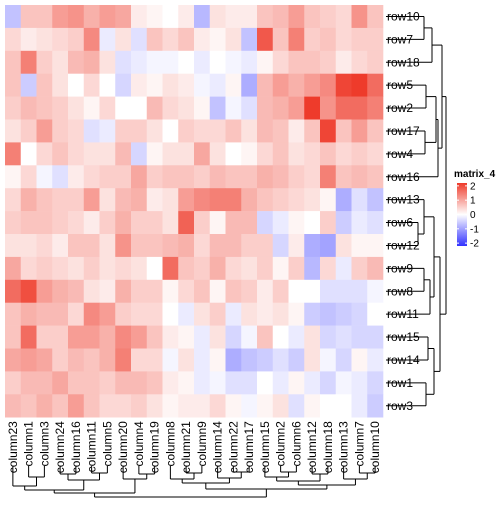 The height and width of the screenshot is (509, 504). Describe the element at coordinates (296, 444) in the screenshot. I see `column-label: column6` at that location.